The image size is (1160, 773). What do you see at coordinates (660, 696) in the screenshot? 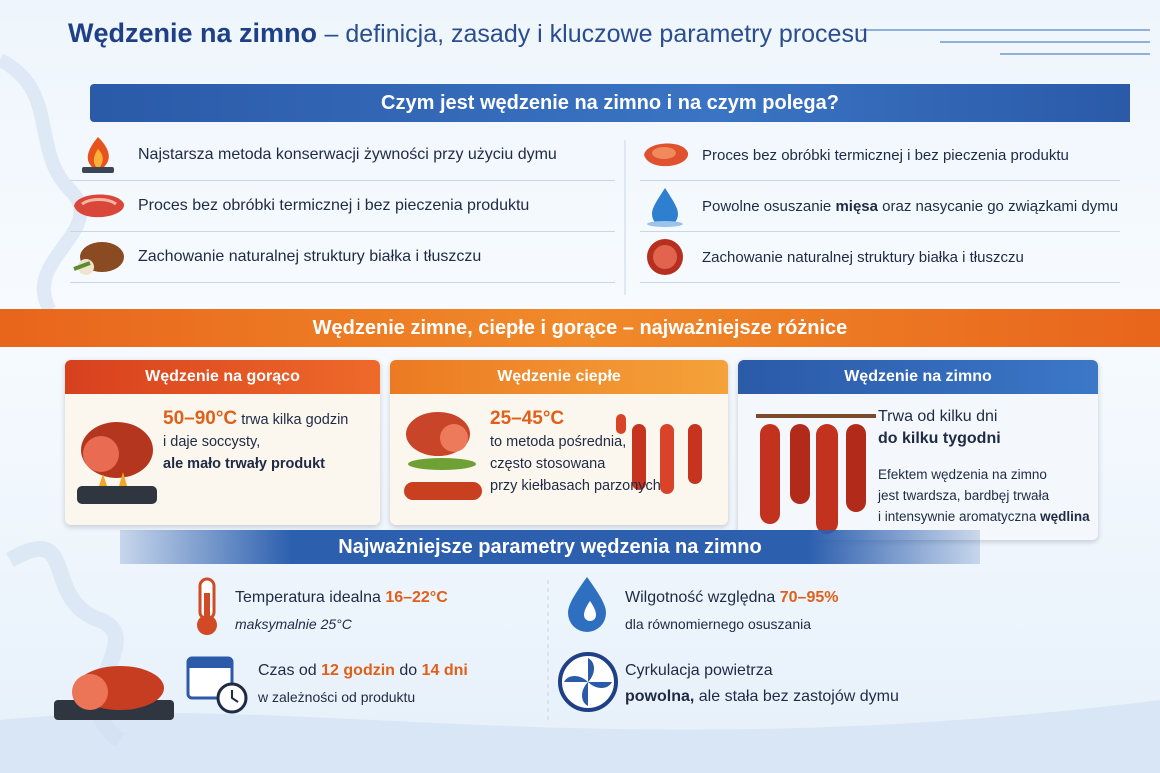
I see `parameter-value: powolna,` at bounding box center [660, 696].